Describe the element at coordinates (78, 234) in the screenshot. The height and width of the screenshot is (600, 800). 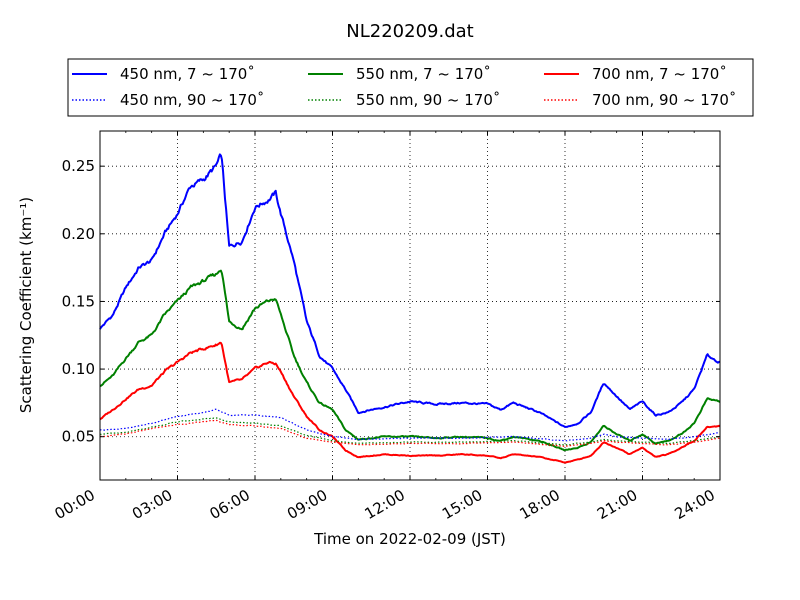
I see `y-tick-label: 0.20` at that location.